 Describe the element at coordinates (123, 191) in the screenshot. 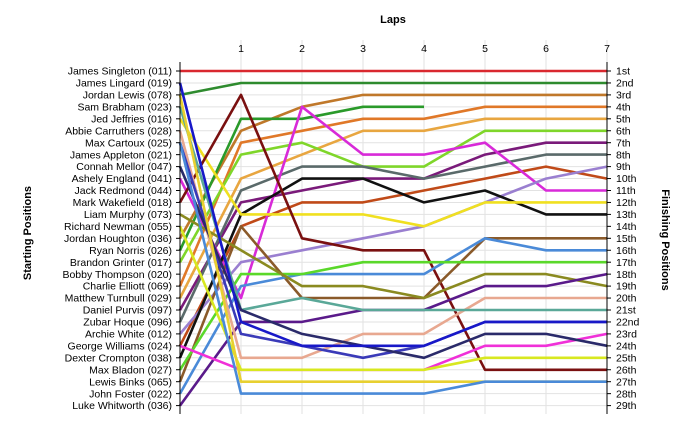

I see `starting-position-label: Jack Redmond (044)` at that location.